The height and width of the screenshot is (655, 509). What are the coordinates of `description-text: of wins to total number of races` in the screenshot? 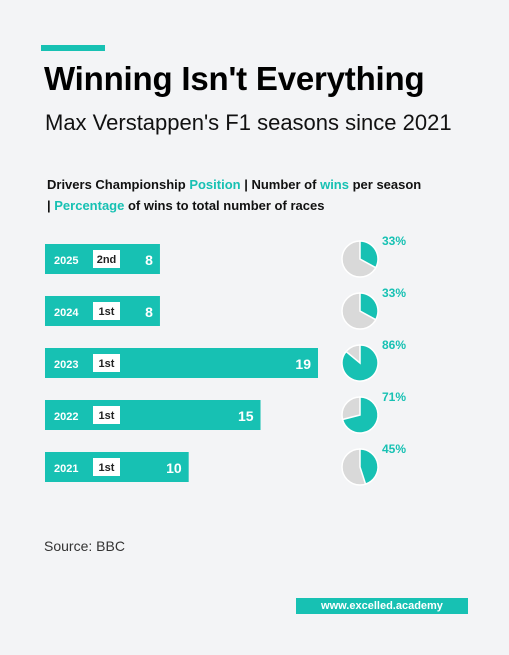 It's located at (224, 205).